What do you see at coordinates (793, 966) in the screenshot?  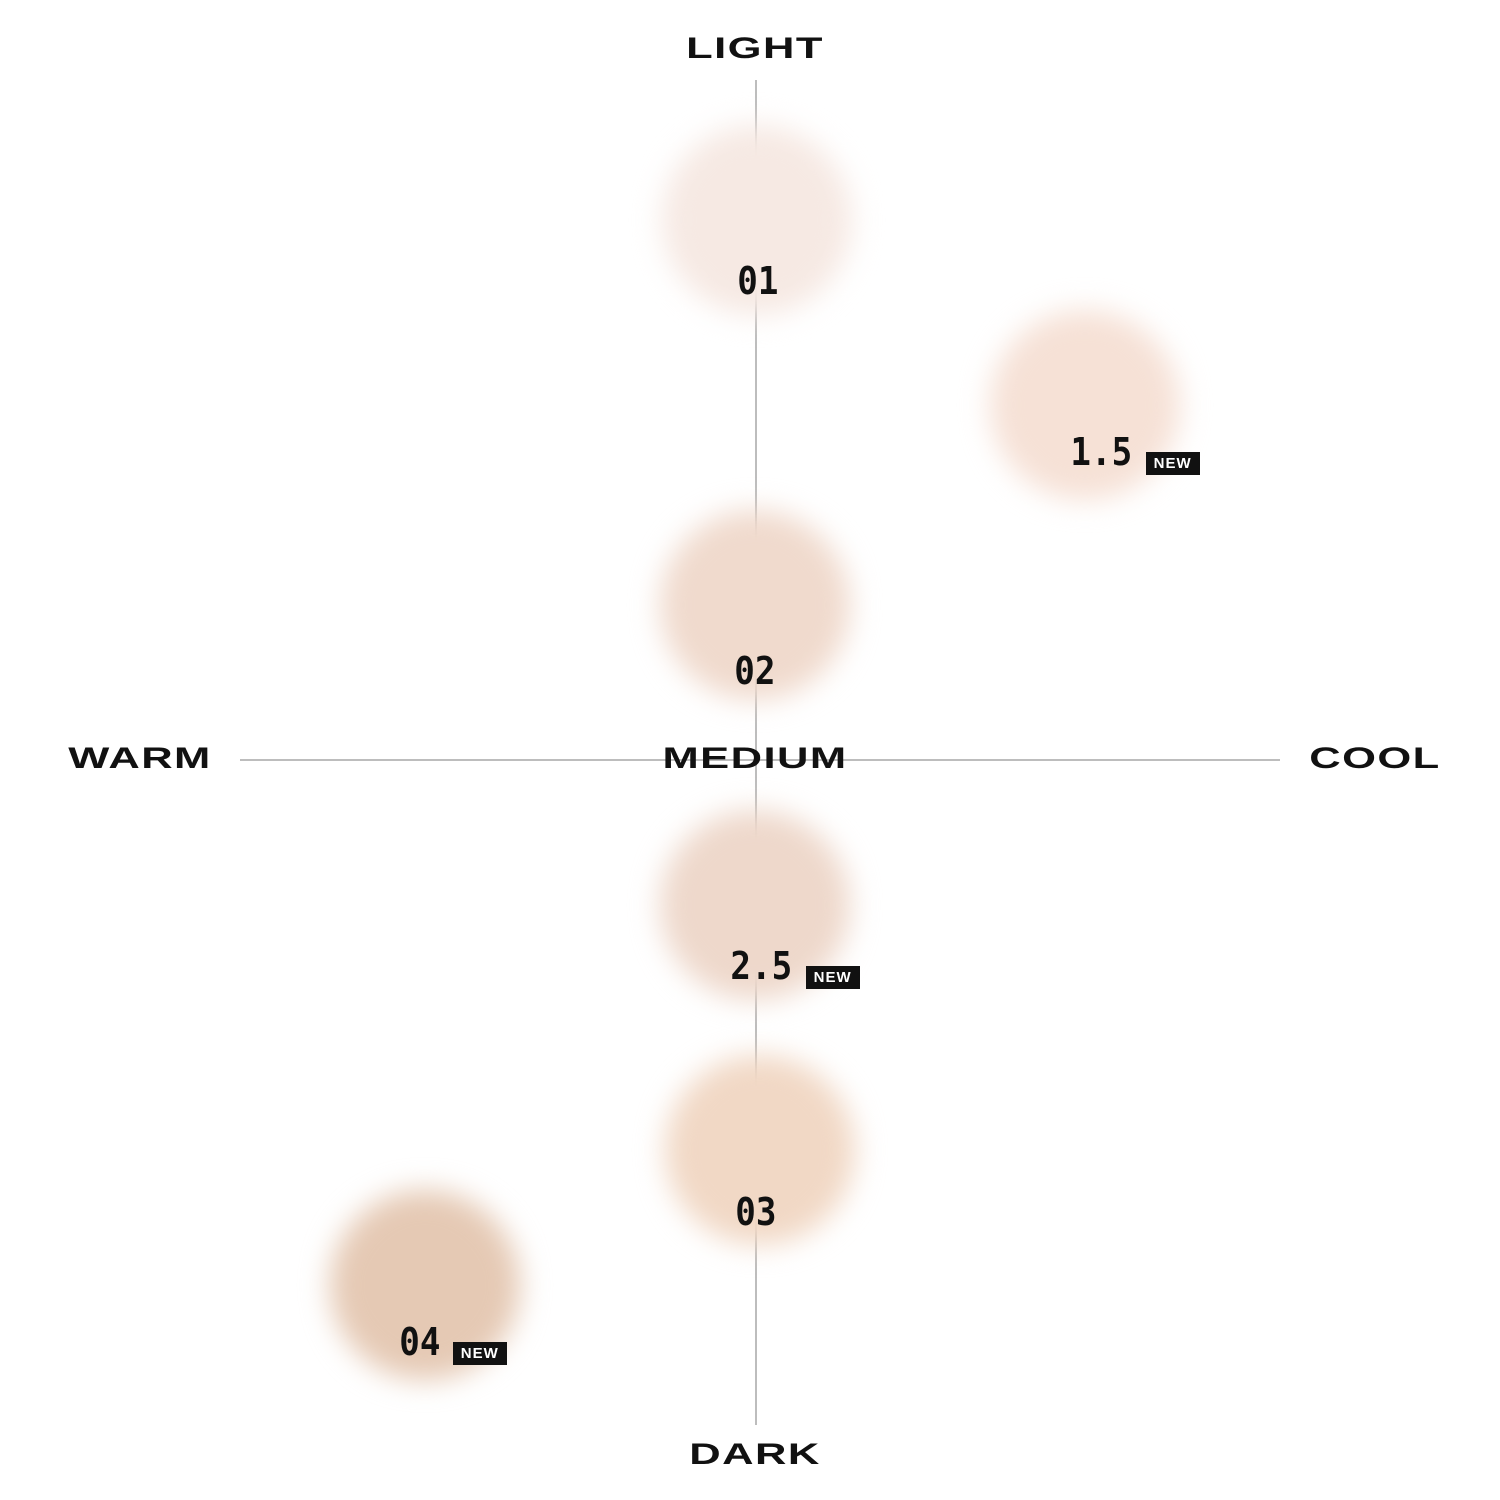 I see `shade-label: 2.5 NEW` at bounding box center [793, 966].